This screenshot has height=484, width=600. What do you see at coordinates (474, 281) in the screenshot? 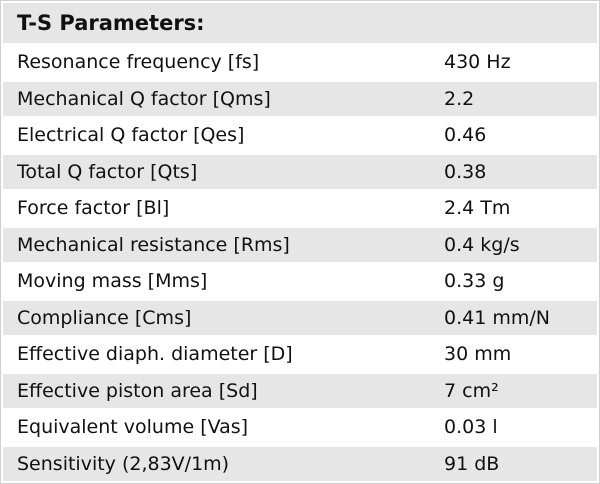
I see `parameter-value: 0.33 g` at bounding box center [474, 281].